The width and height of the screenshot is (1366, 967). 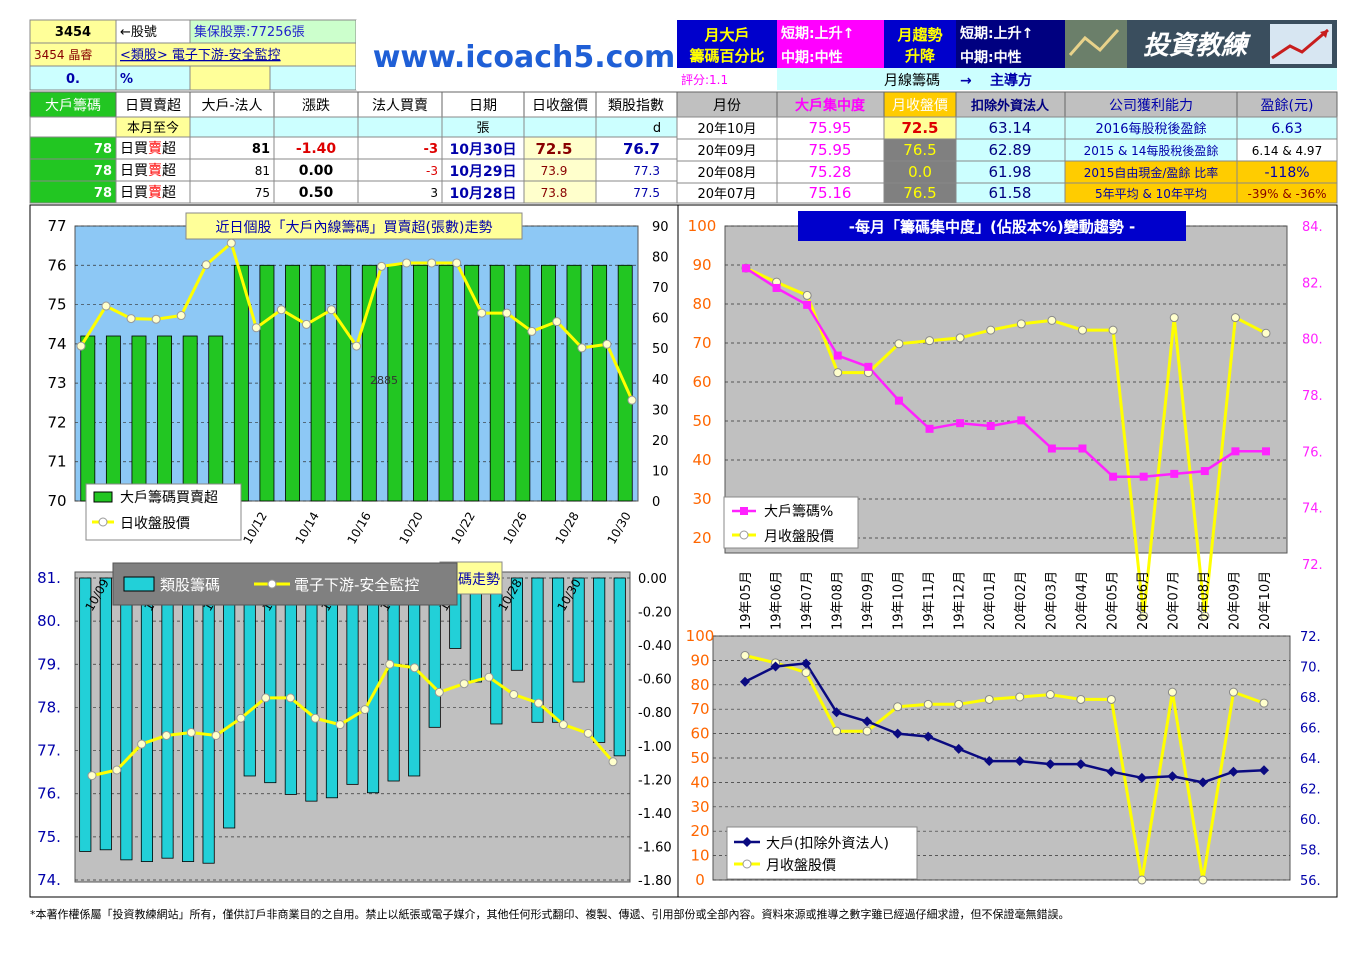 I want to click on chart2-concentration-point, so click(x=1174, y=473).